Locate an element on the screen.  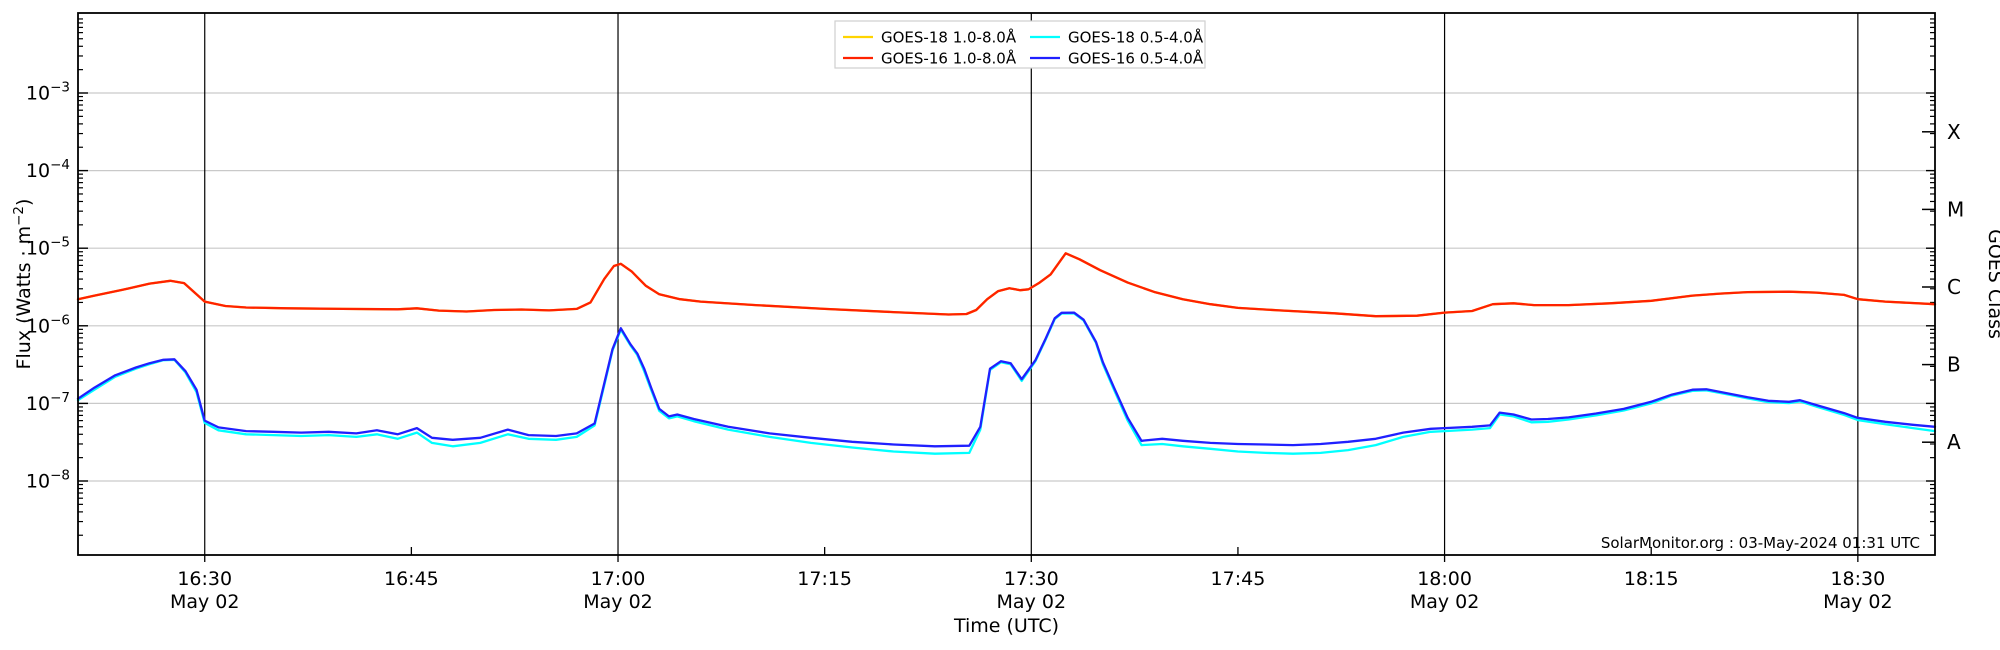
x-tick-label: 17:45 is located at coordinates (1238, 579).